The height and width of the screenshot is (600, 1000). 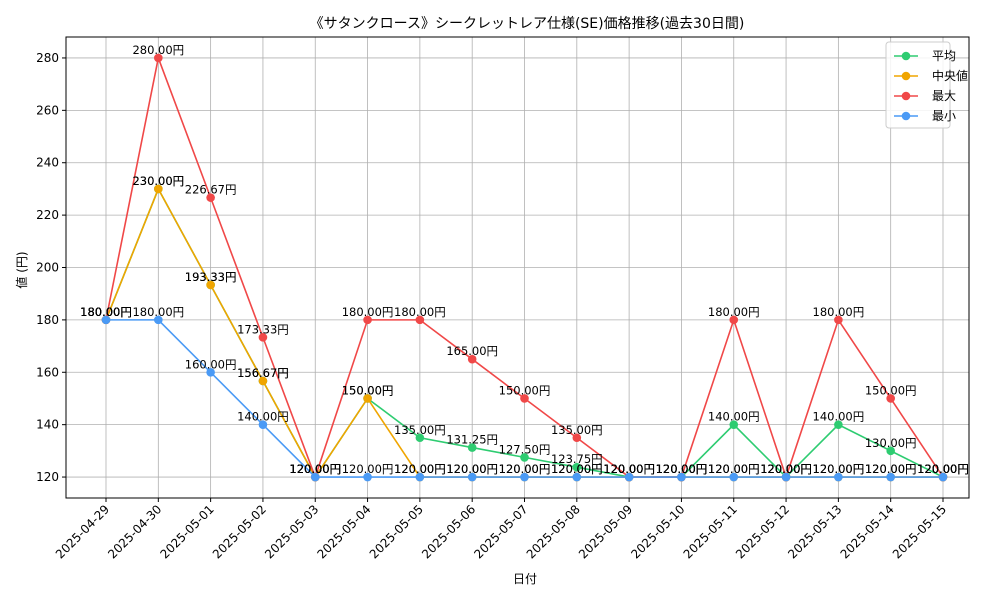 I want to click on legend-label: 最小, so click(x=944, y=116).